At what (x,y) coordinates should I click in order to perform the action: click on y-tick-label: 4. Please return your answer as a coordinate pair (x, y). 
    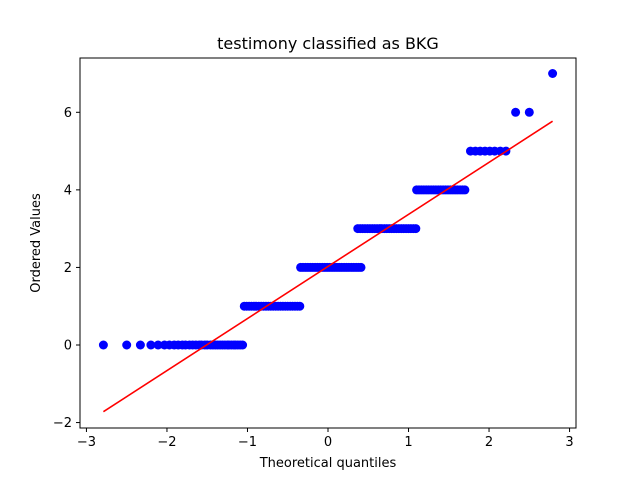
    Looking at the image, I should click on (68, 190).